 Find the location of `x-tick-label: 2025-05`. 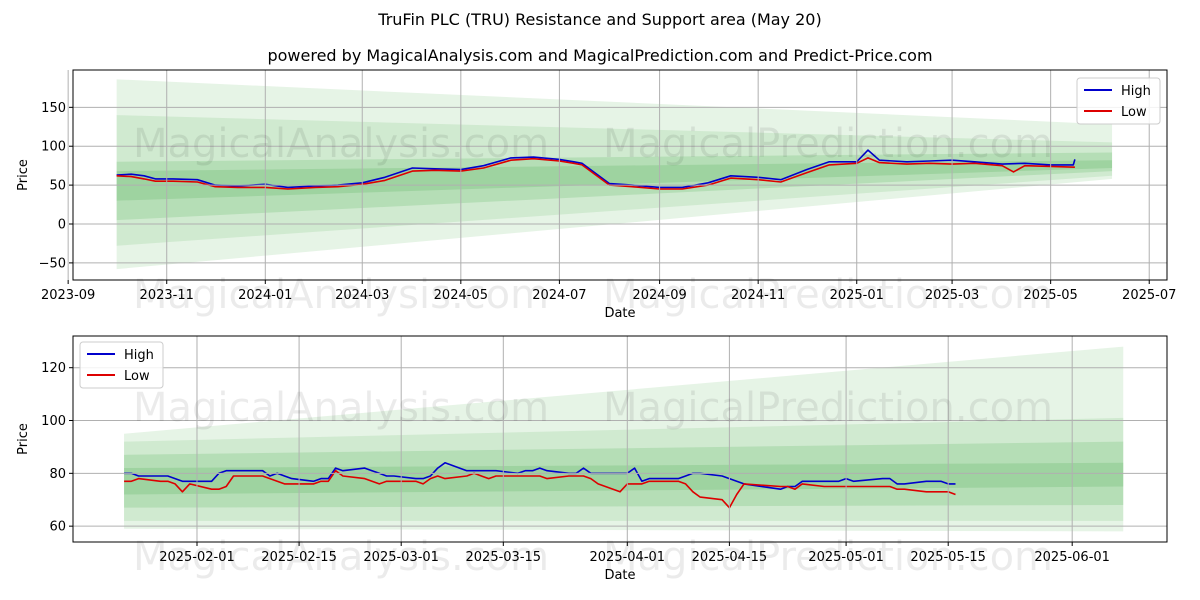

x-tick-label: 2025-05 is located at coordinates (1050, 295).